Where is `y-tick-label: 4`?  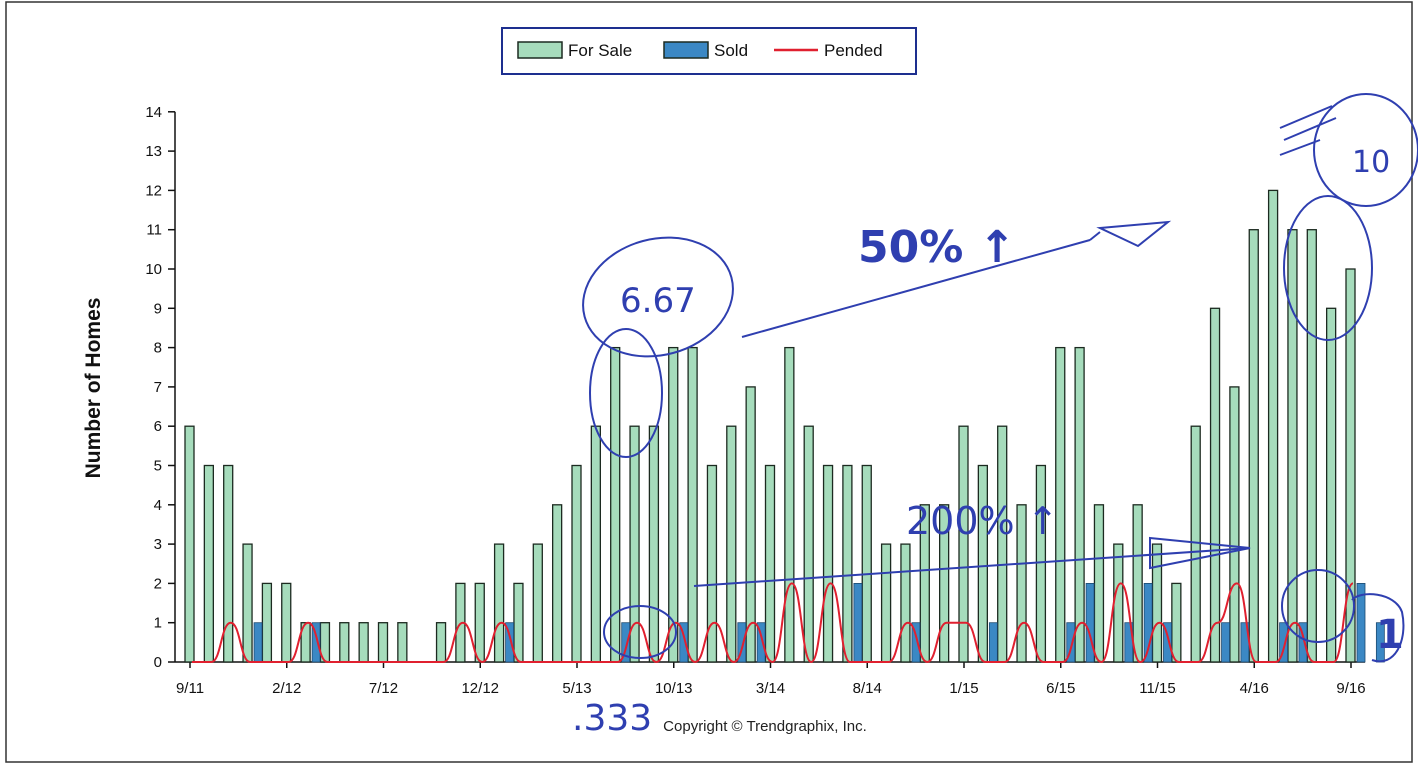
y-tick-label: 4 is located at coordinates (158, 505).